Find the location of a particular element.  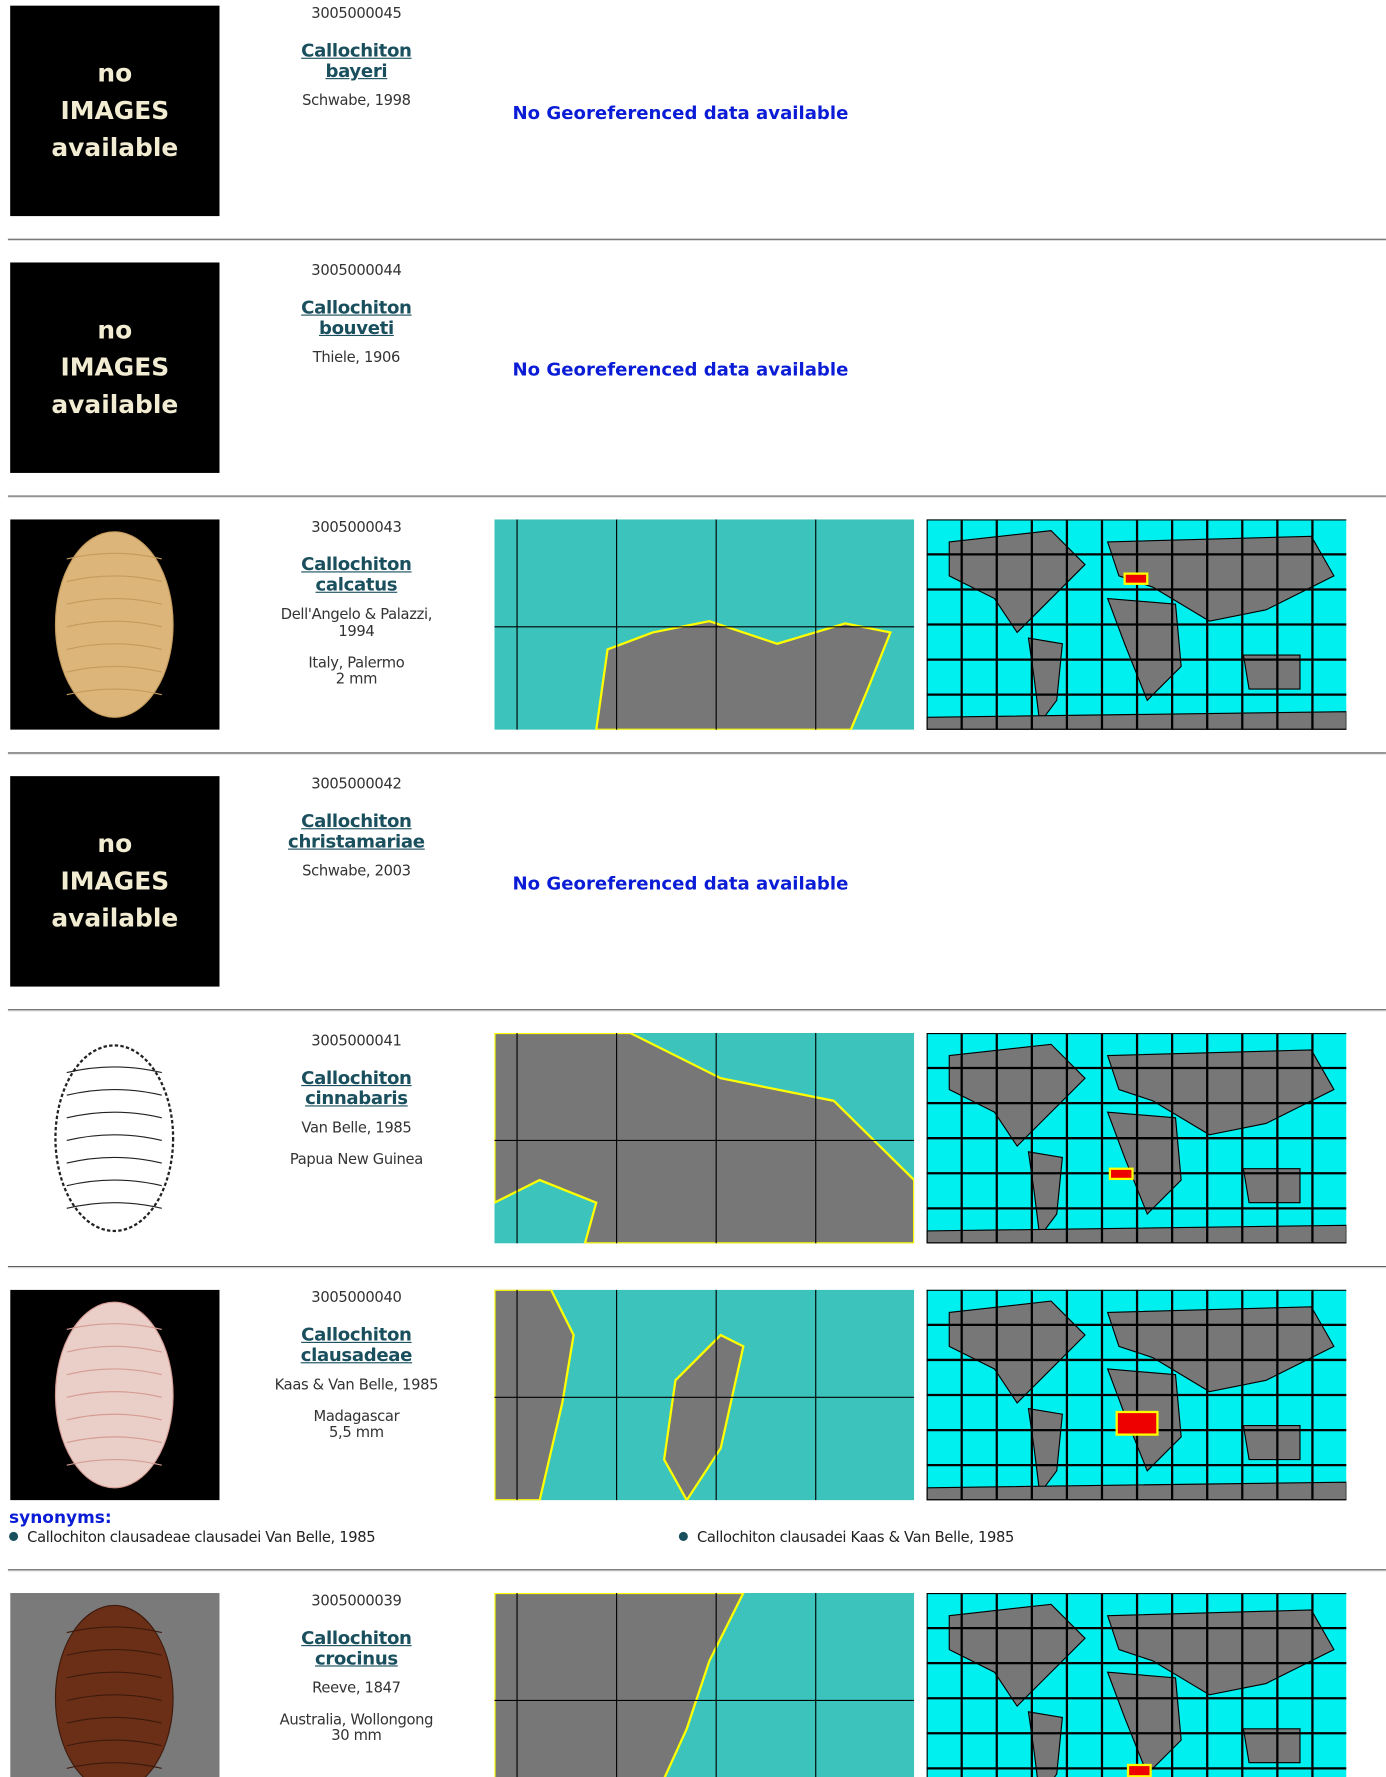

taxon-link: Callochiton calcatus is located at coordinates (357, 574).